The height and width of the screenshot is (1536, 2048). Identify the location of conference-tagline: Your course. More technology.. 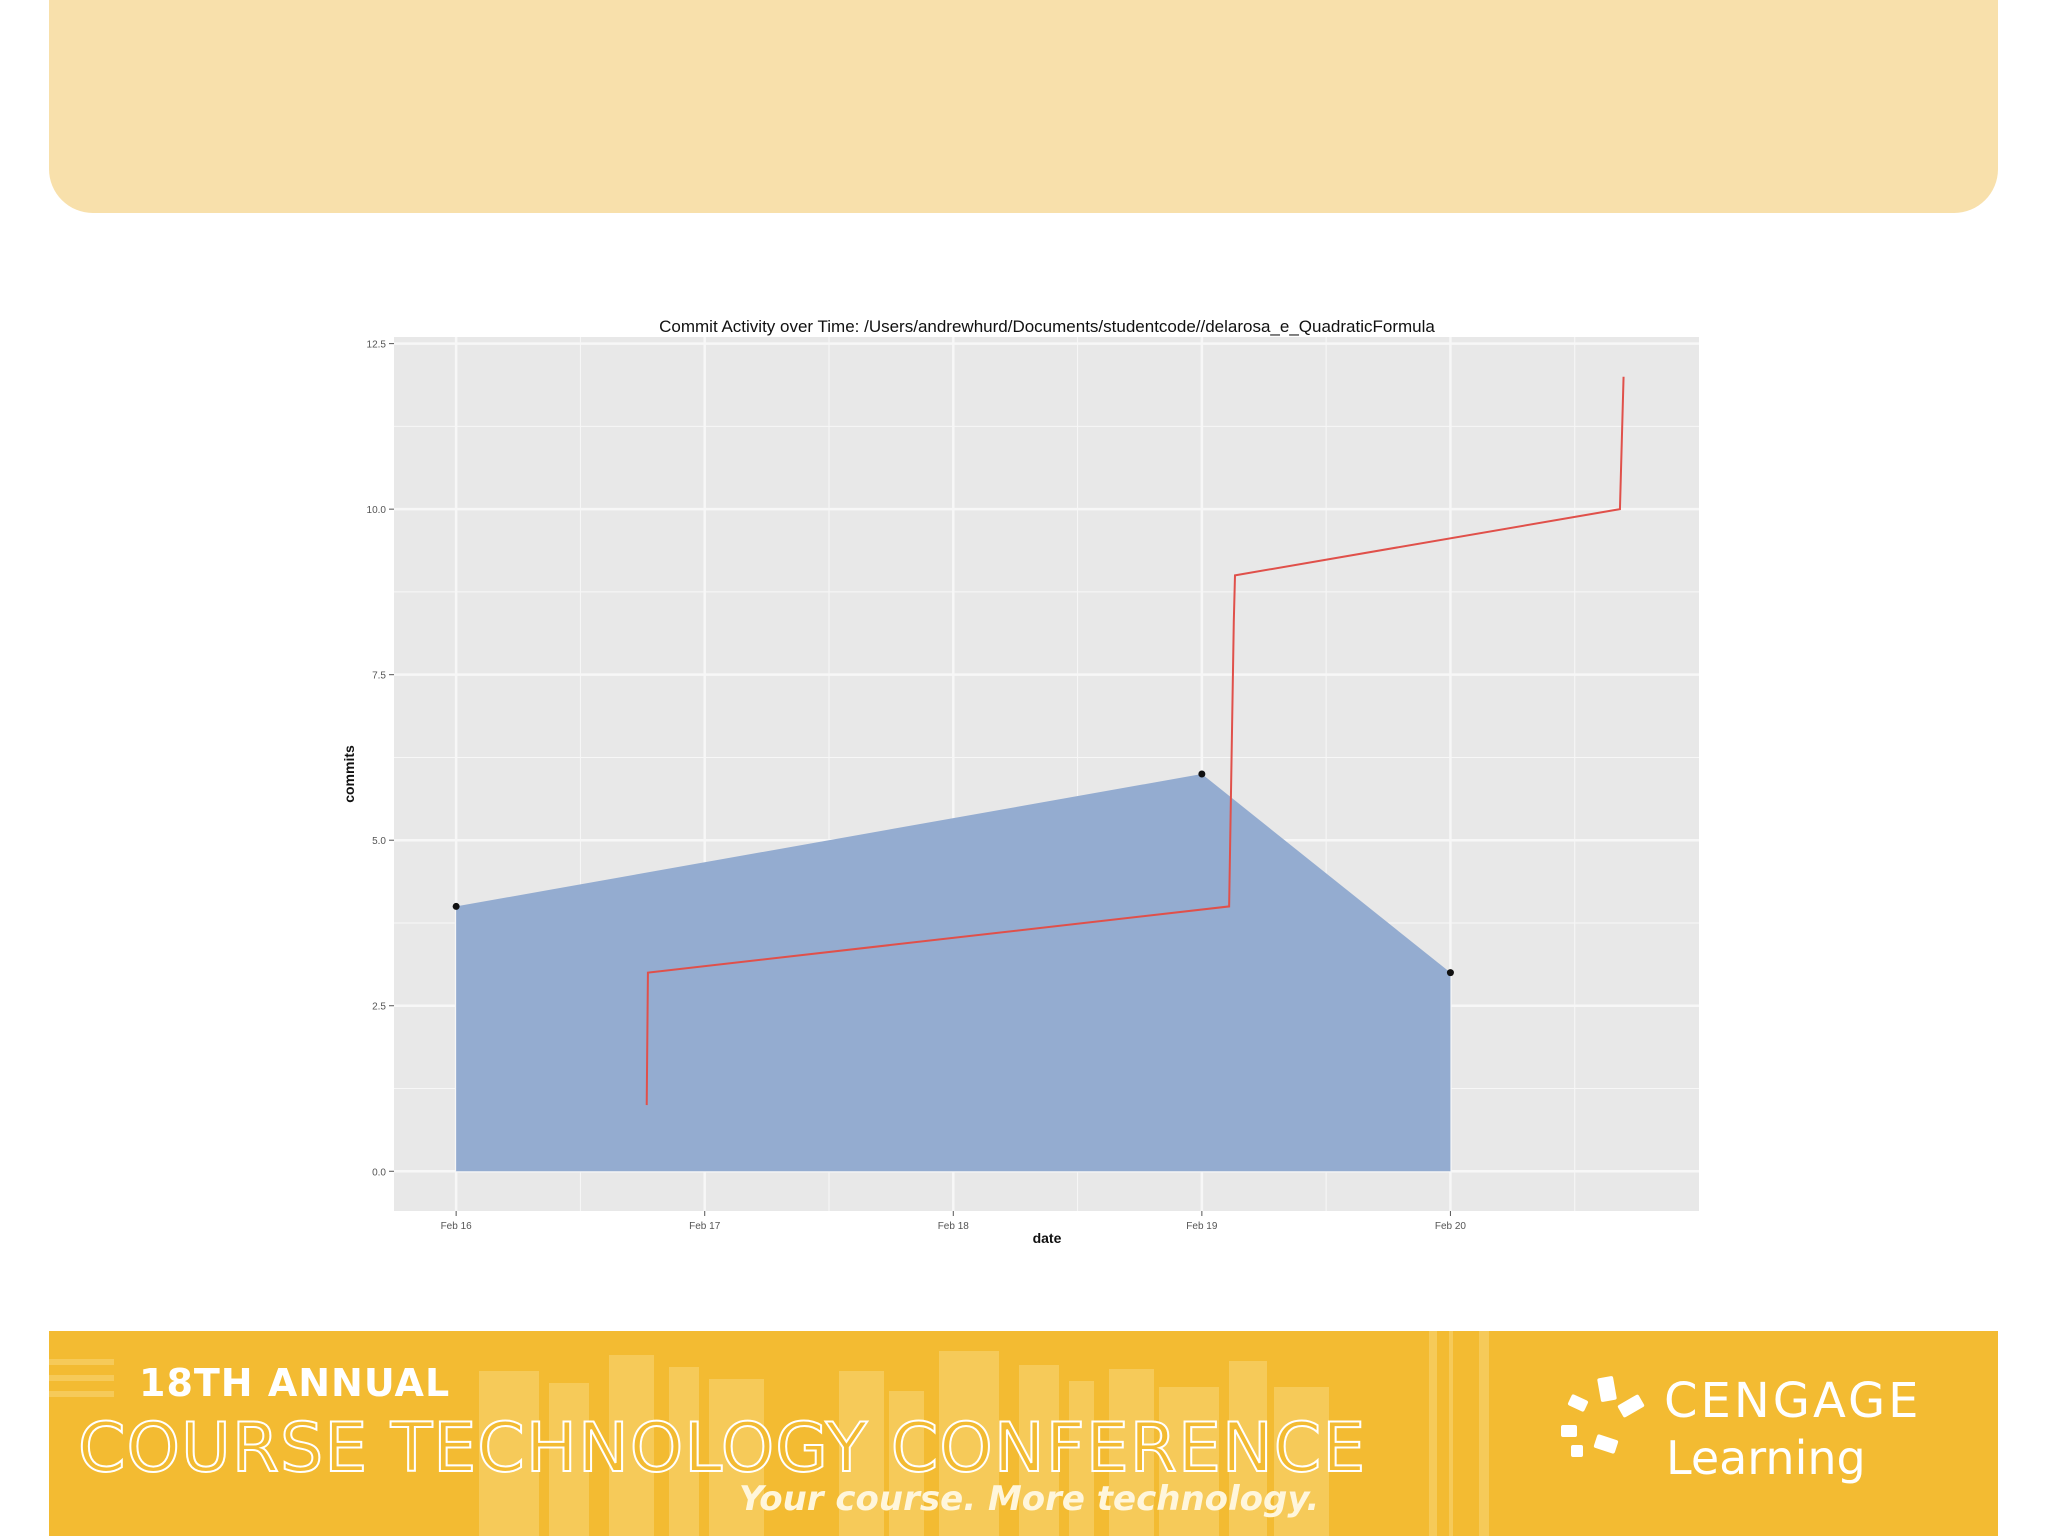
(1029, 1499).